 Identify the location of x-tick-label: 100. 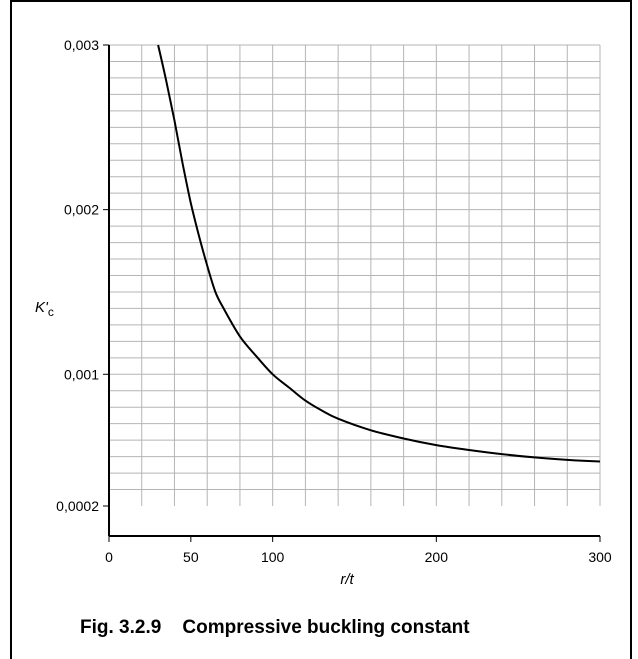
(273, 557).